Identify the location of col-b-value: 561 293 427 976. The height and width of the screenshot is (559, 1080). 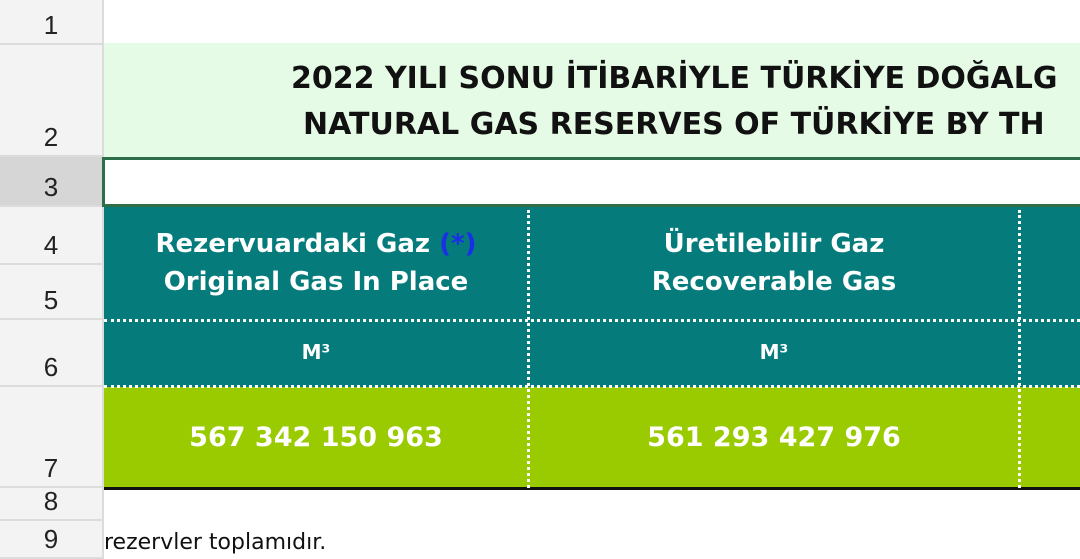
(774, 437).